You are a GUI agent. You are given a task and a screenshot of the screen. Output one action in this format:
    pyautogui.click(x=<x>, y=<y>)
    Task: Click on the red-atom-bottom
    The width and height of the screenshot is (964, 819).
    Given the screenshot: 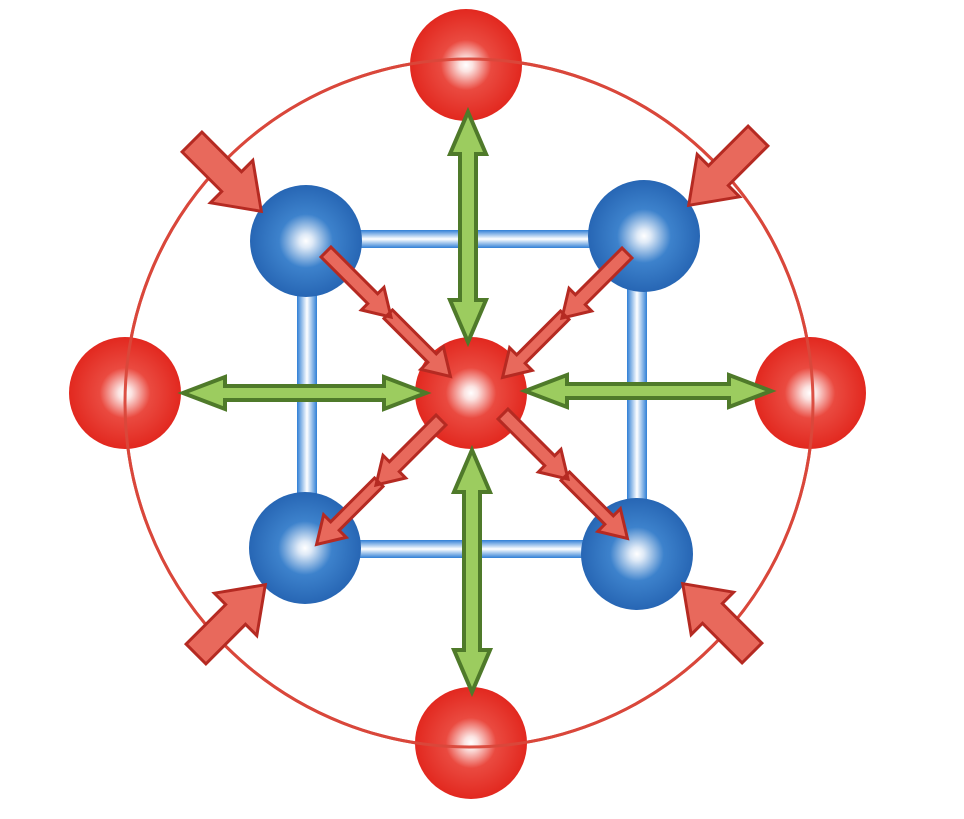 What is the action you would take?
    pyautogui.click(x=471, y=743)
    